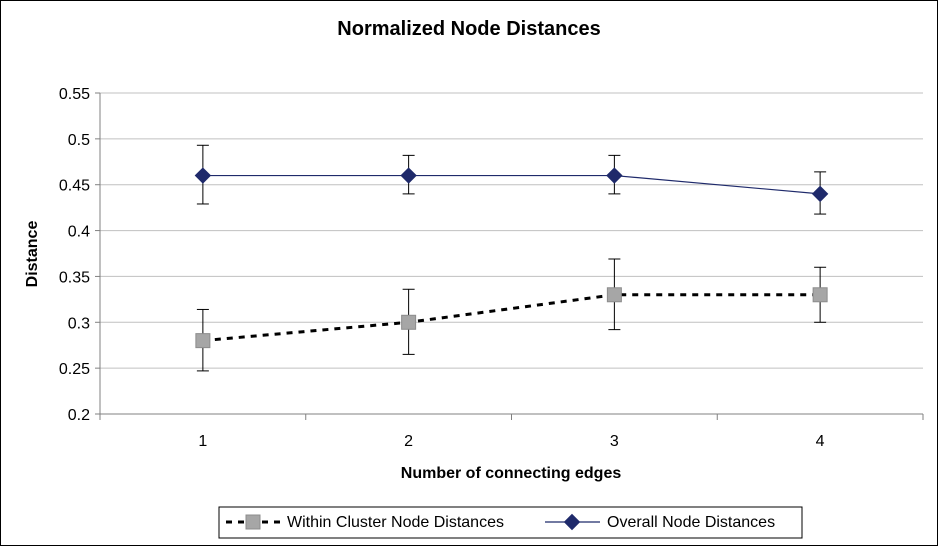  I want to click on chart-title: Normalized Node Distances, so click(469, 29).